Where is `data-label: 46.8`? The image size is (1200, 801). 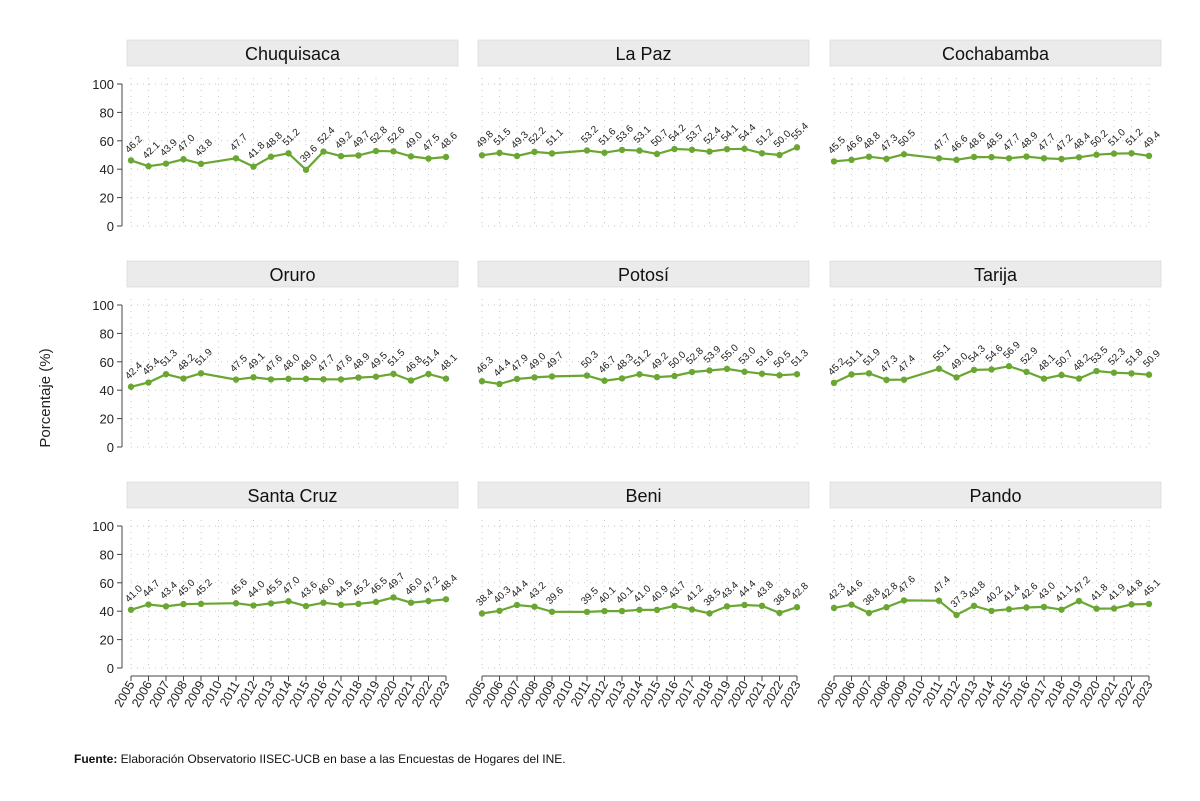
data-label: 46.8 is located at coordinates (414, 365).